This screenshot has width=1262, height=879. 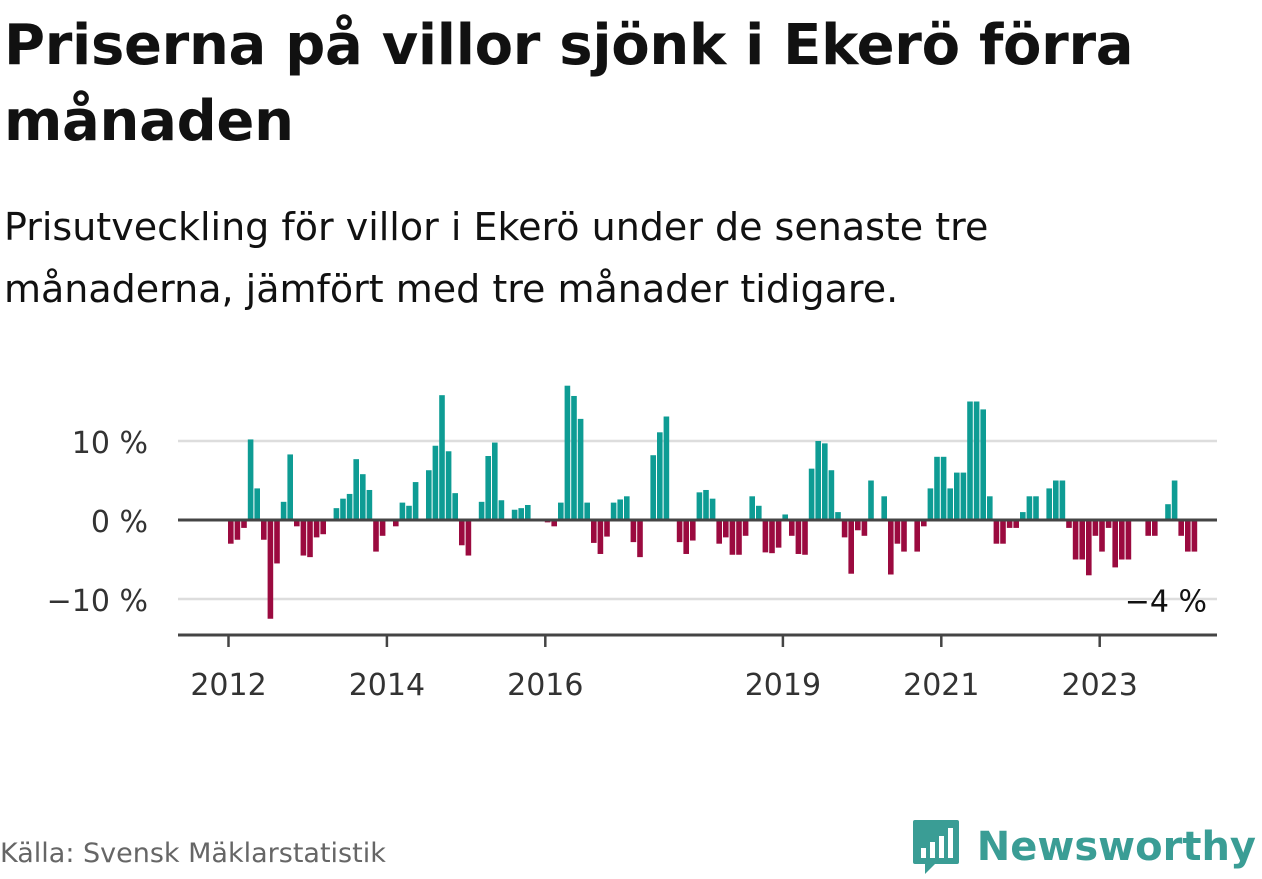 What do you see at coordinates (1100, 685) in the screenshot?
I see `x-tick-label: 2023` at bounding box center [1100, 685].